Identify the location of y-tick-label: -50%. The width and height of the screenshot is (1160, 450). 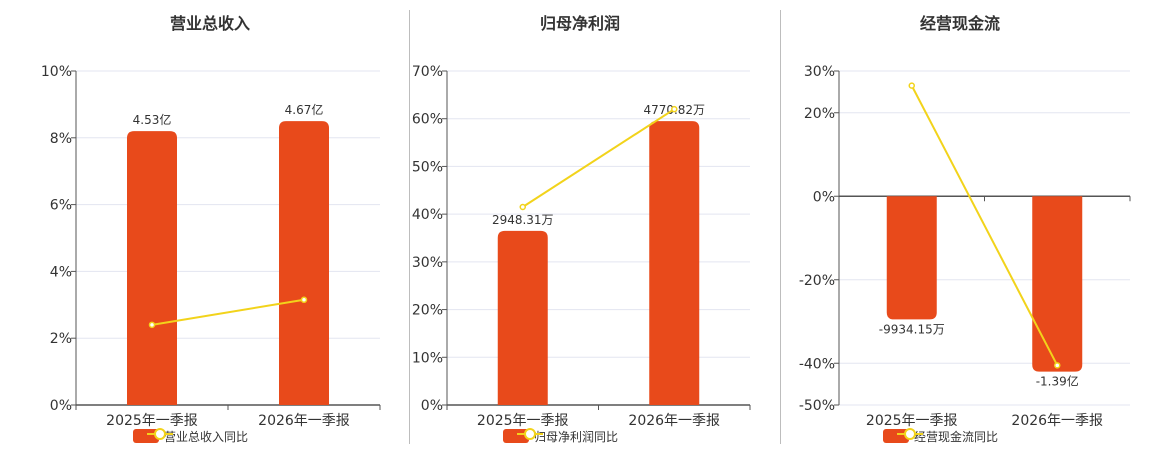
(817, 406).